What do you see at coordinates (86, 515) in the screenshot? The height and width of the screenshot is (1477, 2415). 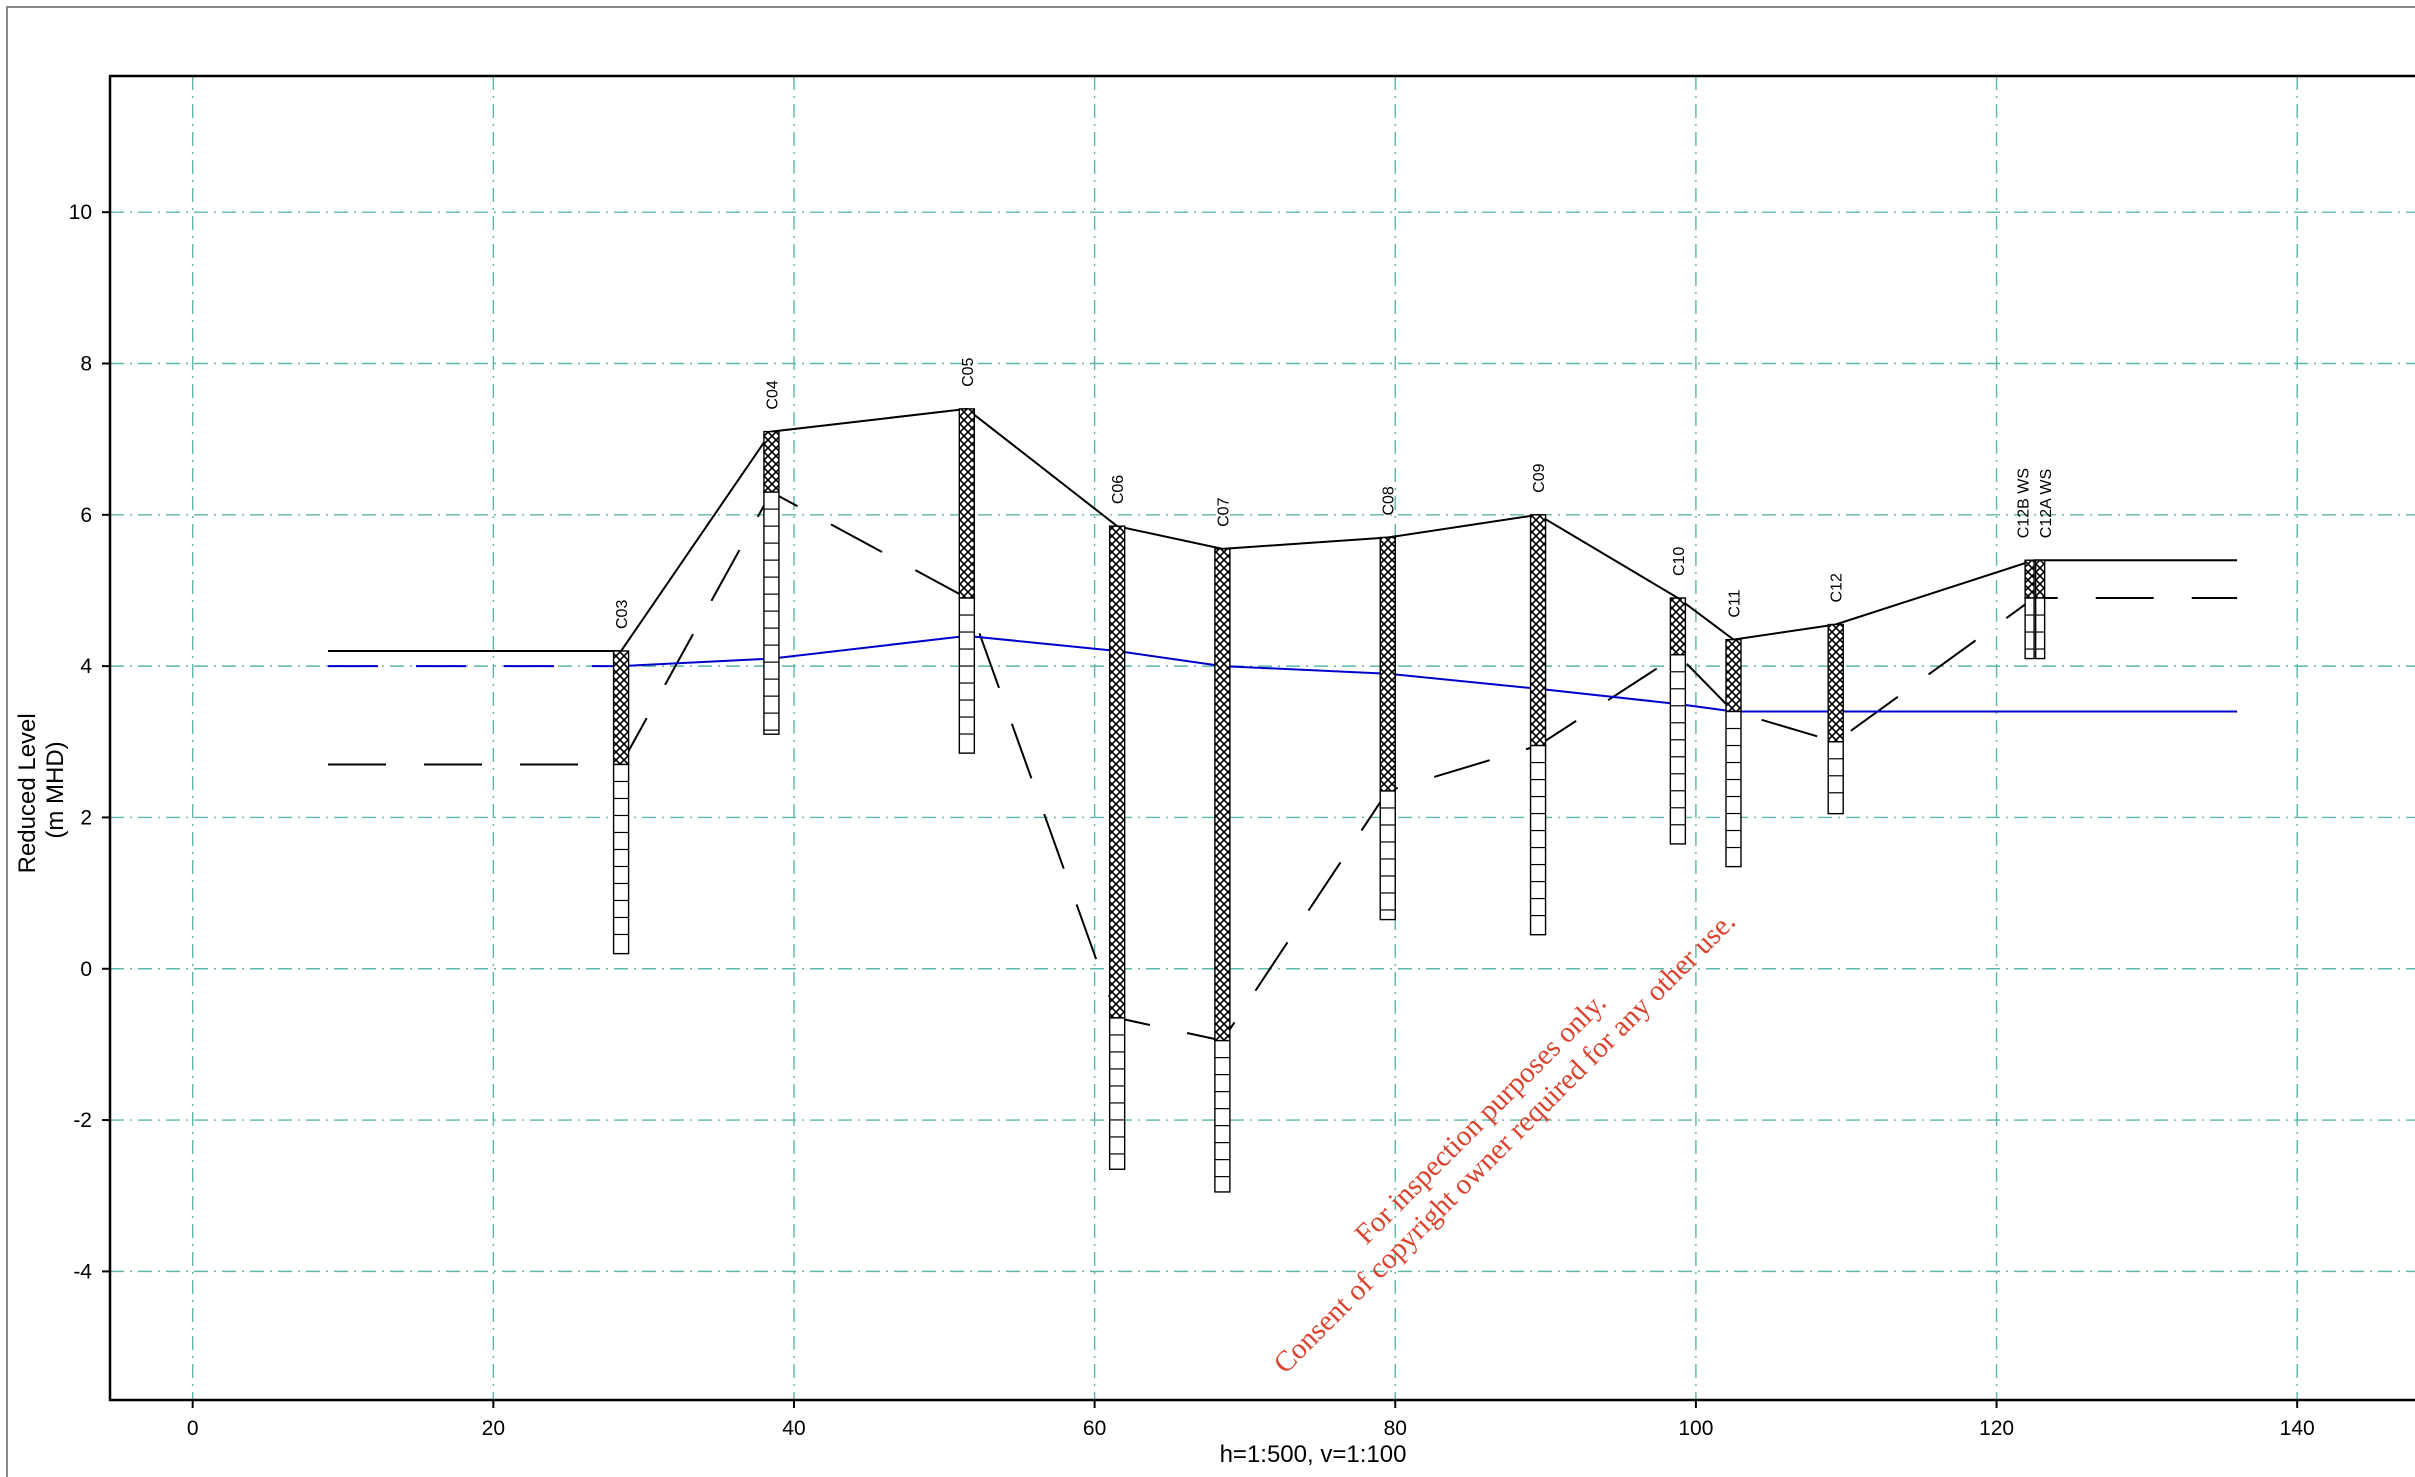 I see `y-tick-label: 6` at bounding box center [86, 515].